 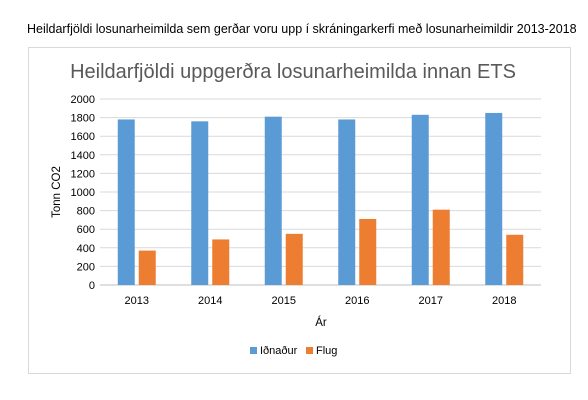 What do you see at coordinates (147, 267) in the screenshot?
I see `bar-flug-2013` at bounding box center [147, 267].